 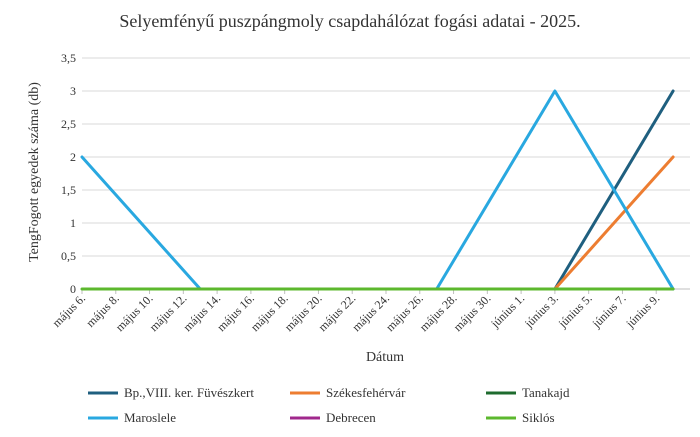 I want to click on y-tick-label: 3,5, so click(x=68, y=58).